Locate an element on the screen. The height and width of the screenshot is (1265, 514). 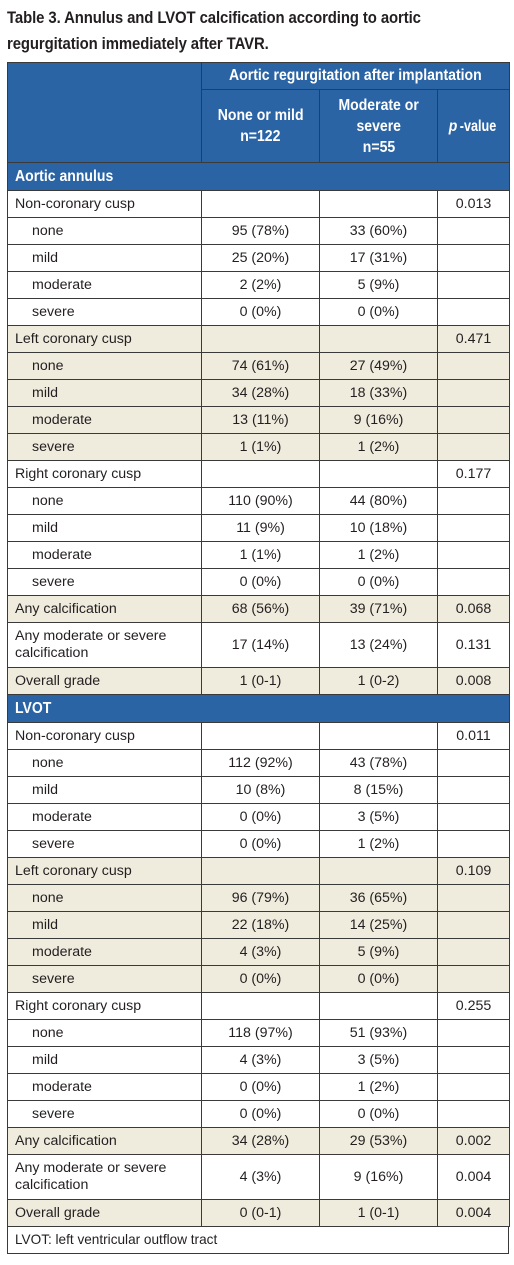
p-value: 0.068 is located at coordinates (473, 609).